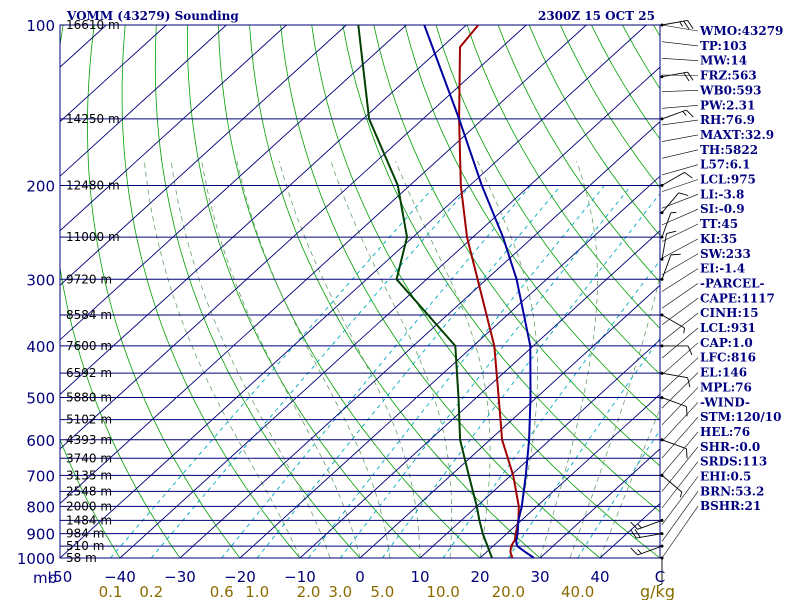  What do you see at coordinates (741, 31) in the screenshot?
I see `index-label: WMO:43279` at bounding box center [741, 31].